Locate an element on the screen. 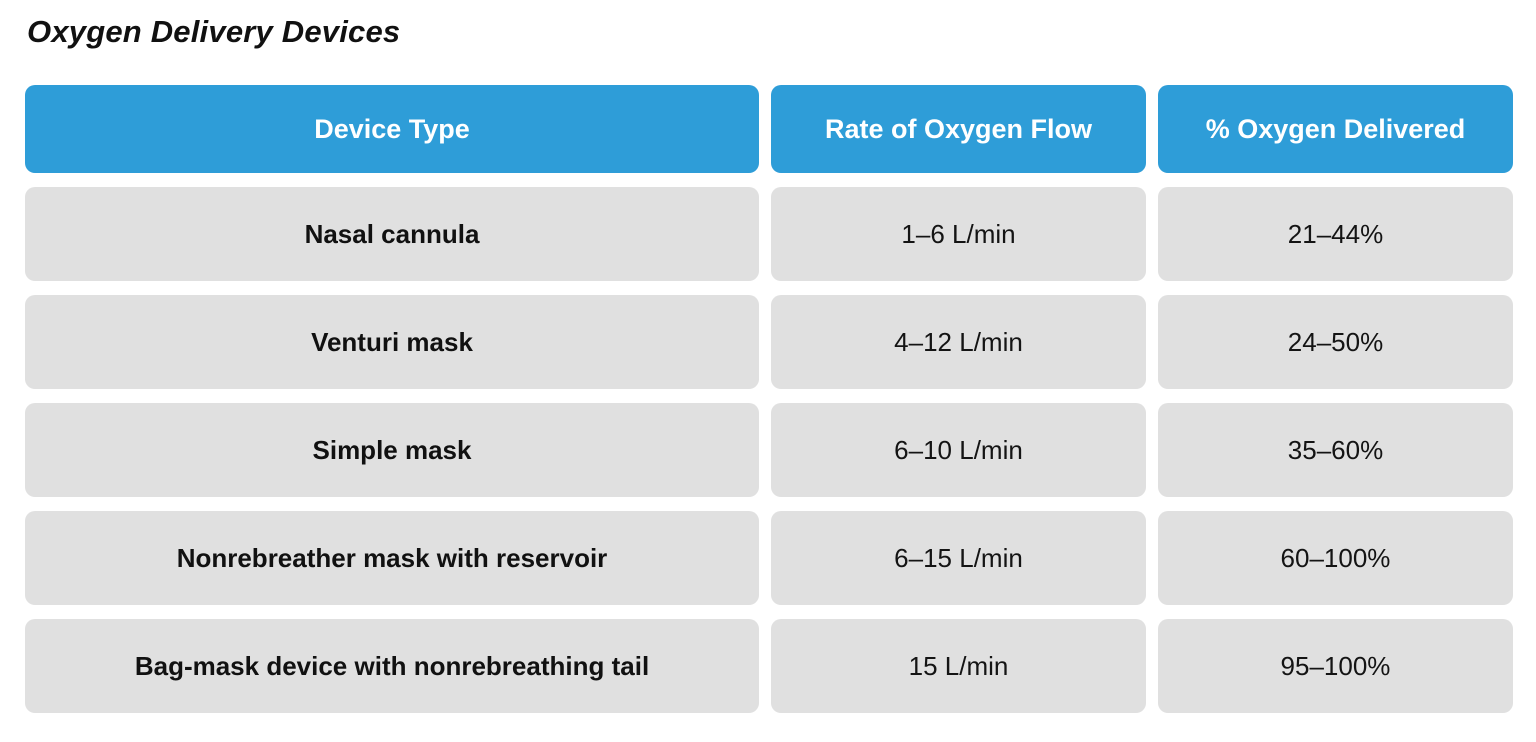  rate-cell: 6–15 L/min is located at coordinates (958, 558).